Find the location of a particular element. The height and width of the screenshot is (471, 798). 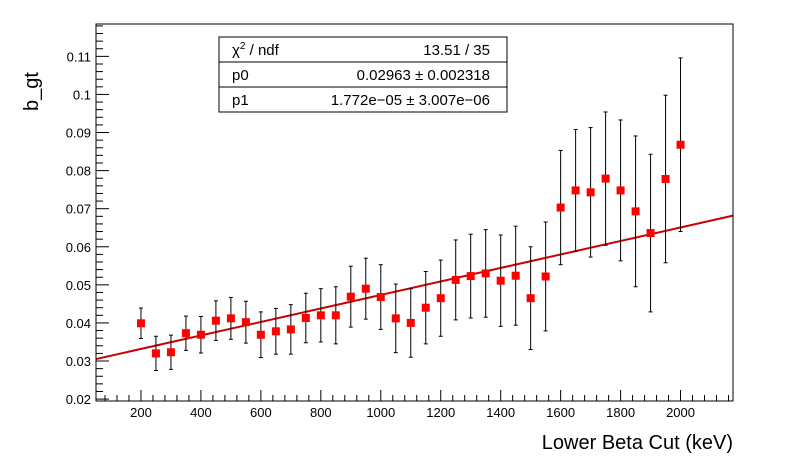

x-tick-label: 2000 is located at coordinates (680, 412).